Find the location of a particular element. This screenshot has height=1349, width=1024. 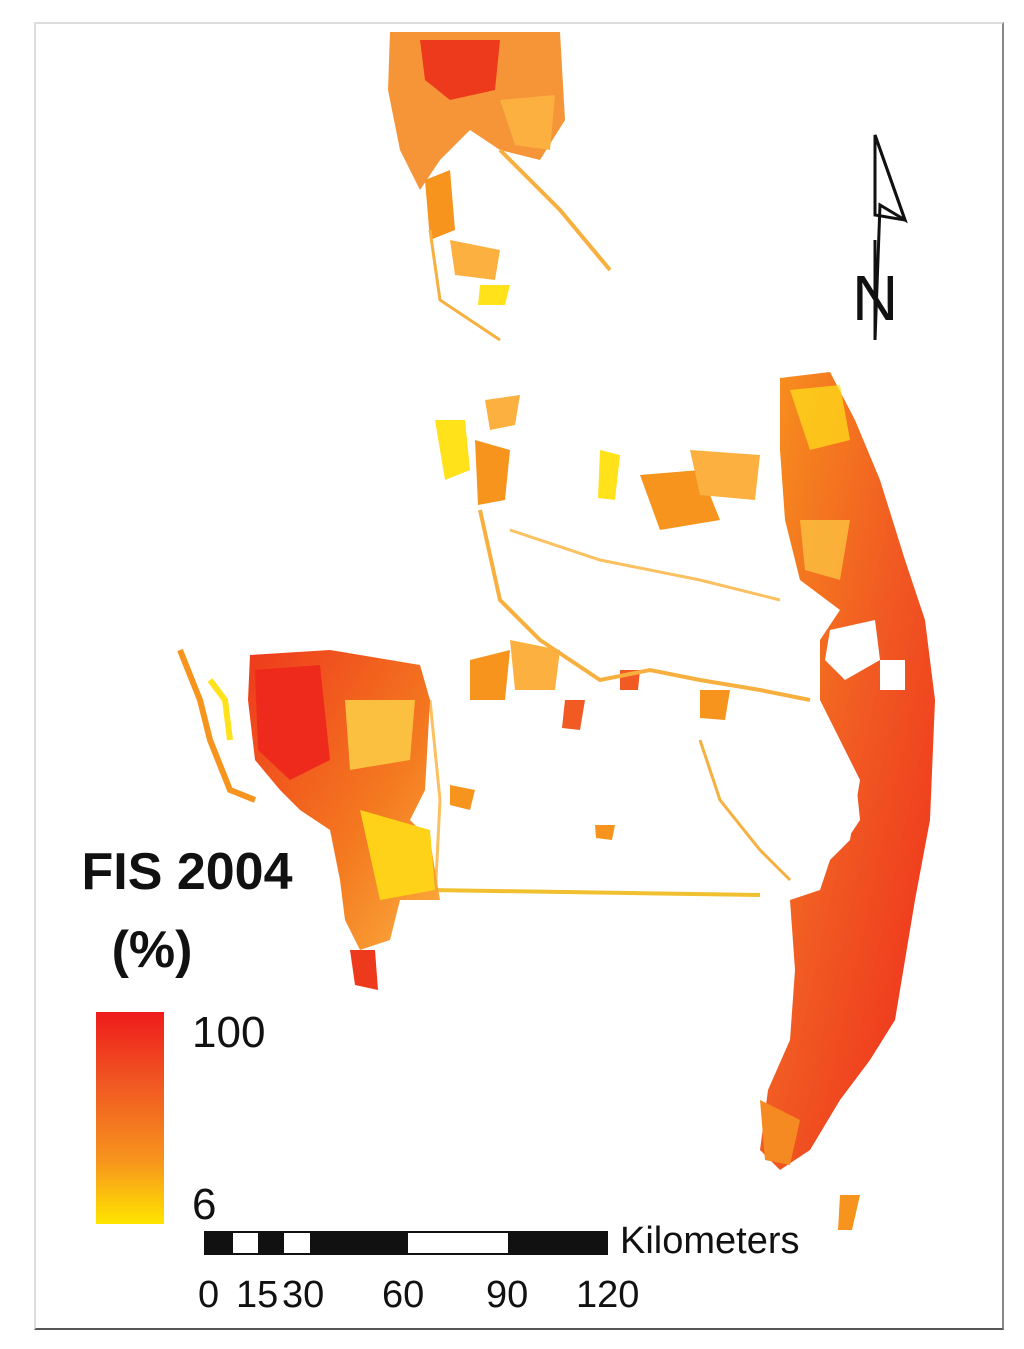

scale-tick-30: 30 is located at coordinates (303, 1295).